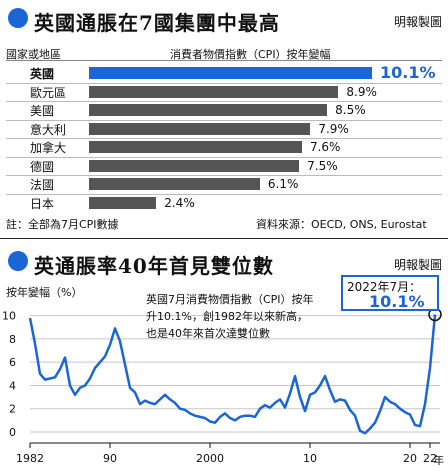 The image size is (448, 471). Describe the element at coordinates (42, 185) in the screenshot. I see `bar-label: 法國` at that location.